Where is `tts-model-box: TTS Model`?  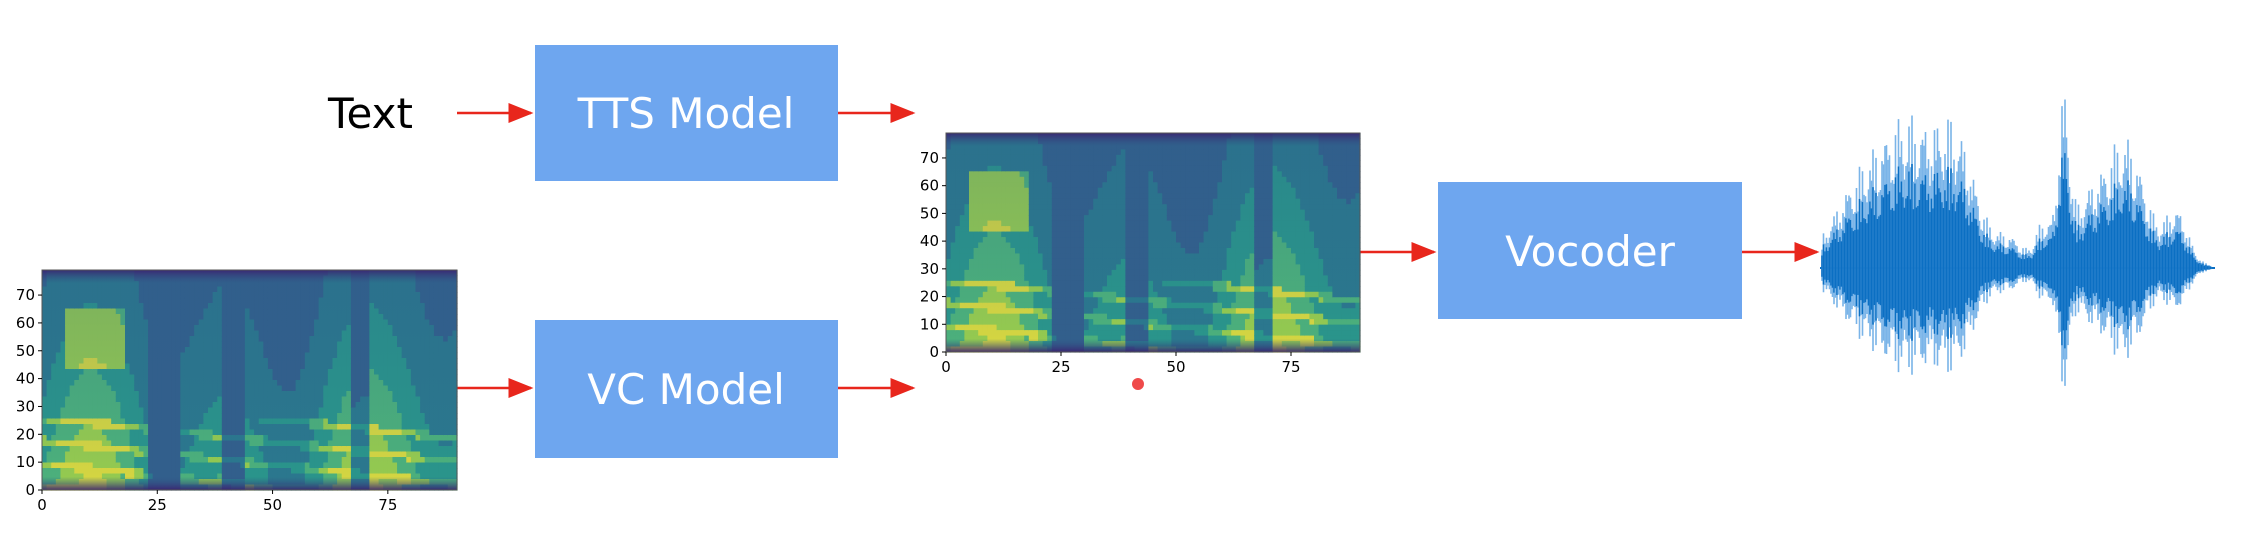
tts-model-box: TTS Model is located at coordinates (686, 113).